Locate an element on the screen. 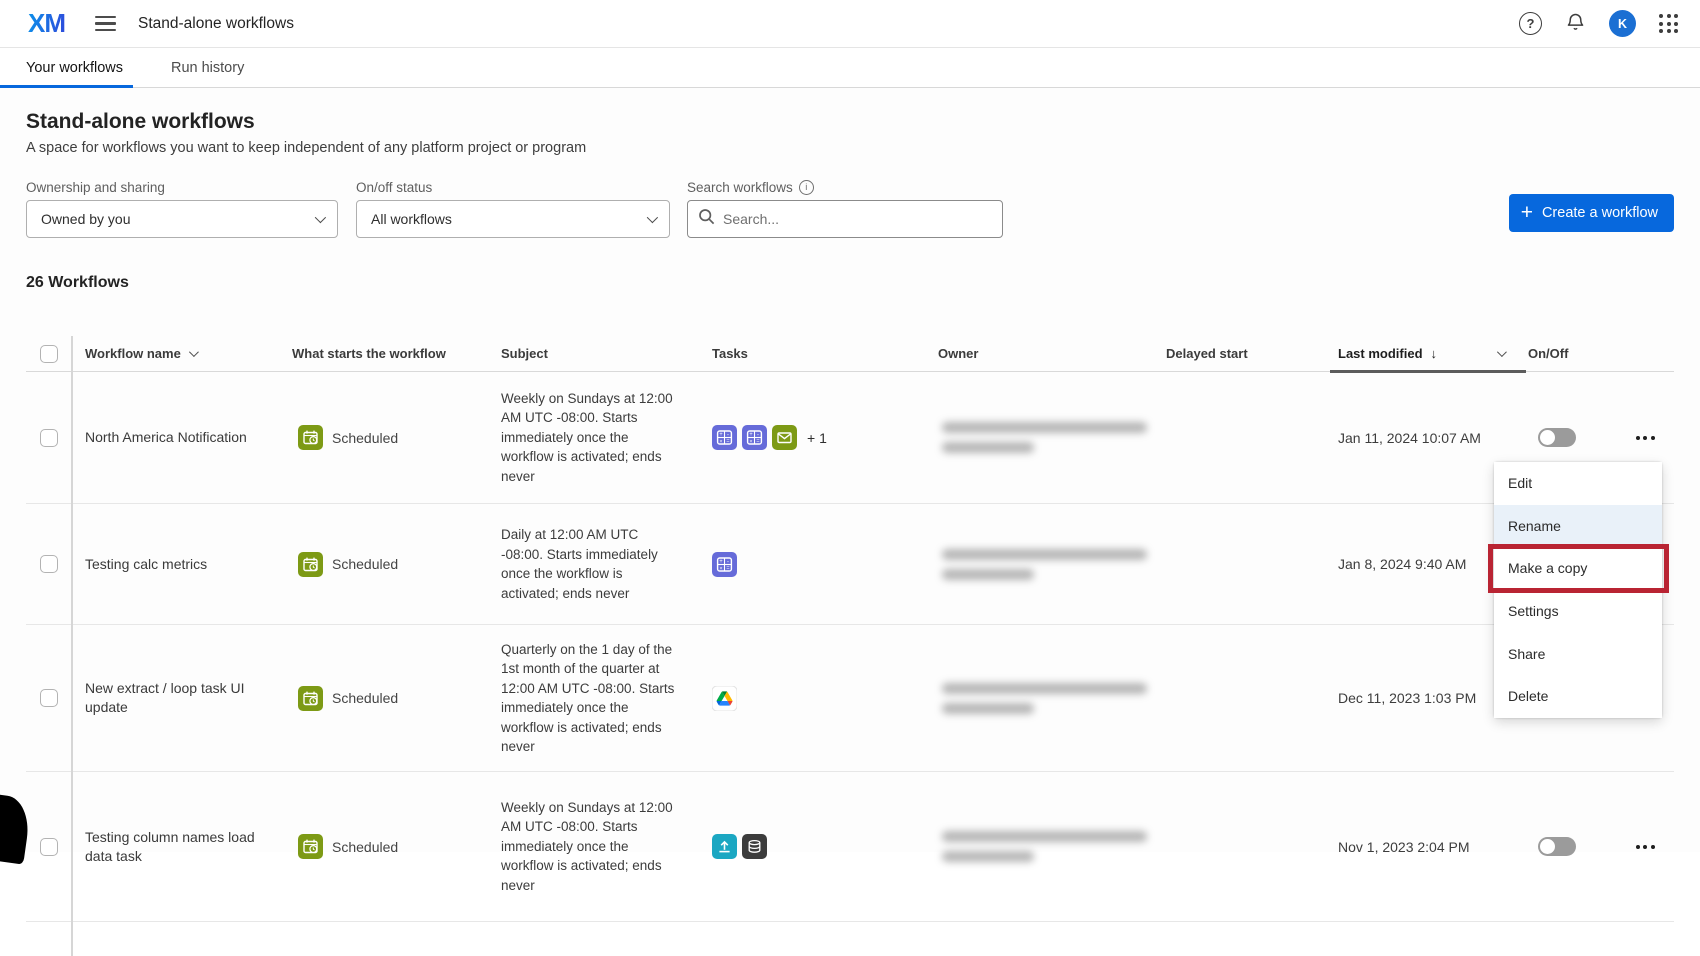 The height and width of the screenshot is (956, 1700). col-actions is located at coordinates (1645, 353).